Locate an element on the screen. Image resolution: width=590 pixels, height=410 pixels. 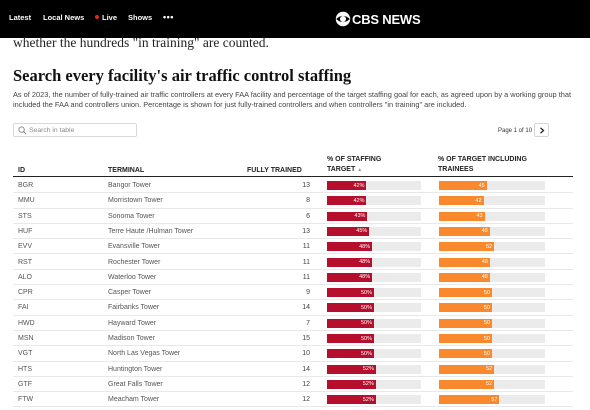
table-row: HWD Hayward Tower 7 50% 50 is located at coordinates (293, 323).